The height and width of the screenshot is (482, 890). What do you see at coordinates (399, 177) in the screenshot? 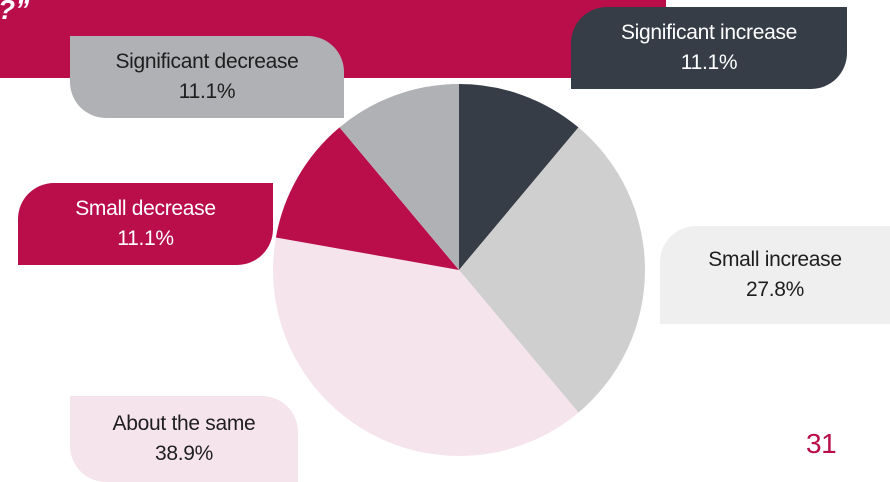
I see `pie-slice-significant-decrease` at bounding box center [399, 177].